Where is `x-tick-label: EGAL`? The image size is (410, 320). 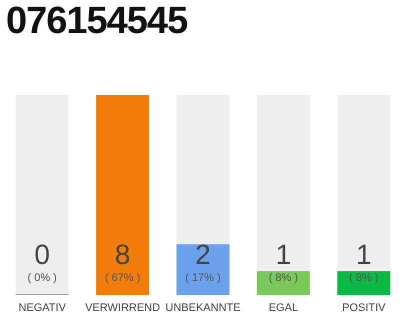 x-tick-label: EGAL is located at coordinates (283, 308).